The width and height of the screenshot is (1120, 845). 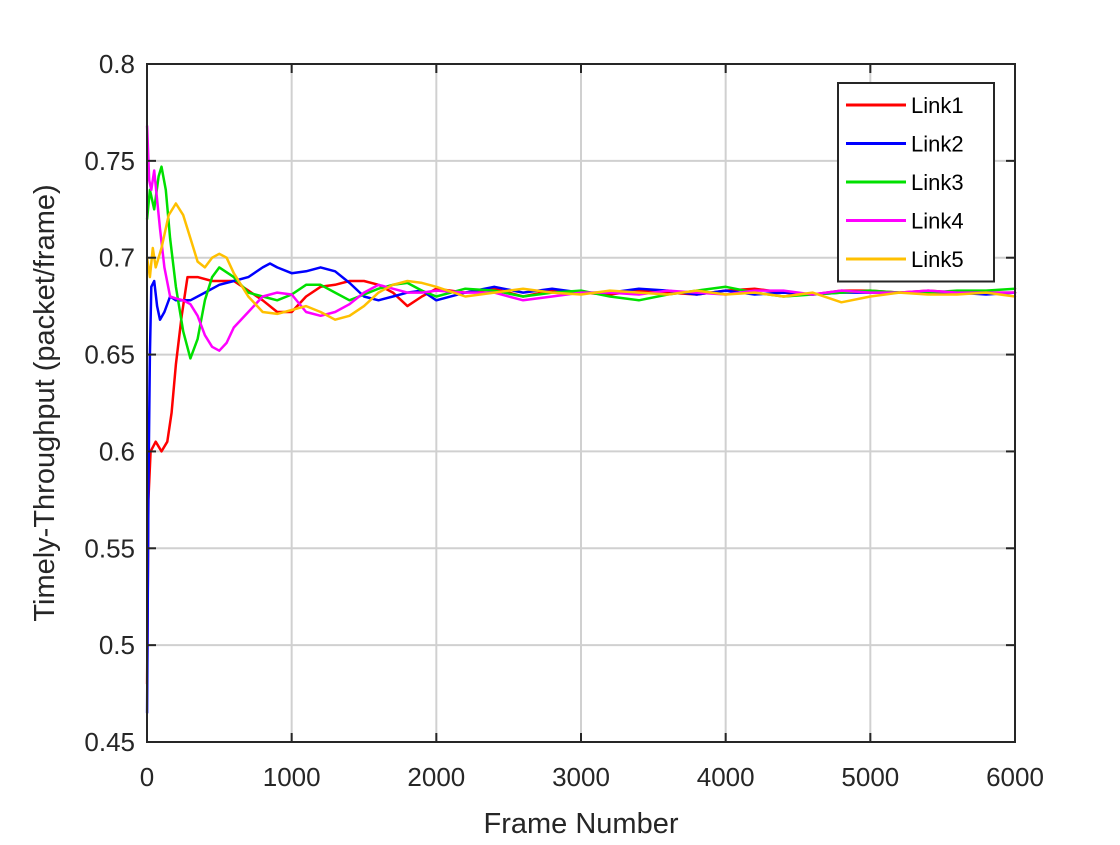 What do you see at coordinates (117, 258) in the screenshot?
I see `y-tick-label: 0.7` at bounding box center [117, 258].